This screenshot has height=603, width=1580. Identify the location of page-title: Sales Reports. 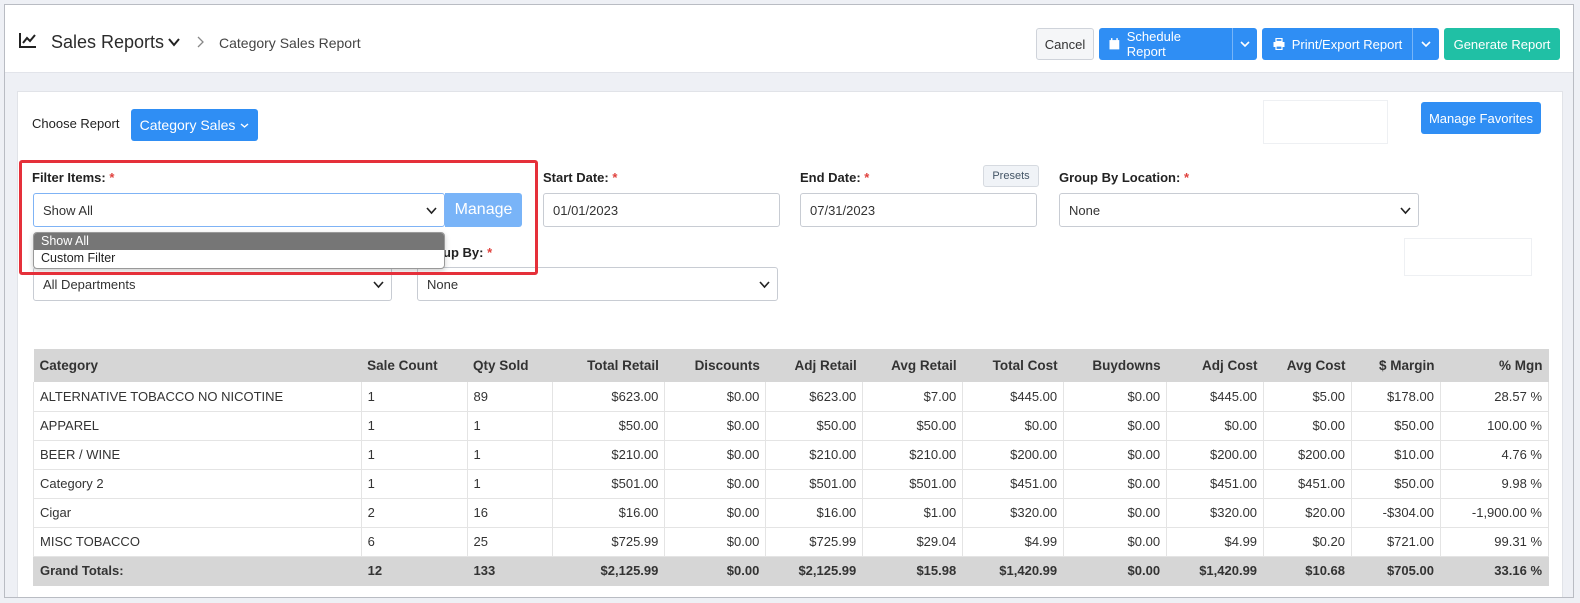
(108, 42).